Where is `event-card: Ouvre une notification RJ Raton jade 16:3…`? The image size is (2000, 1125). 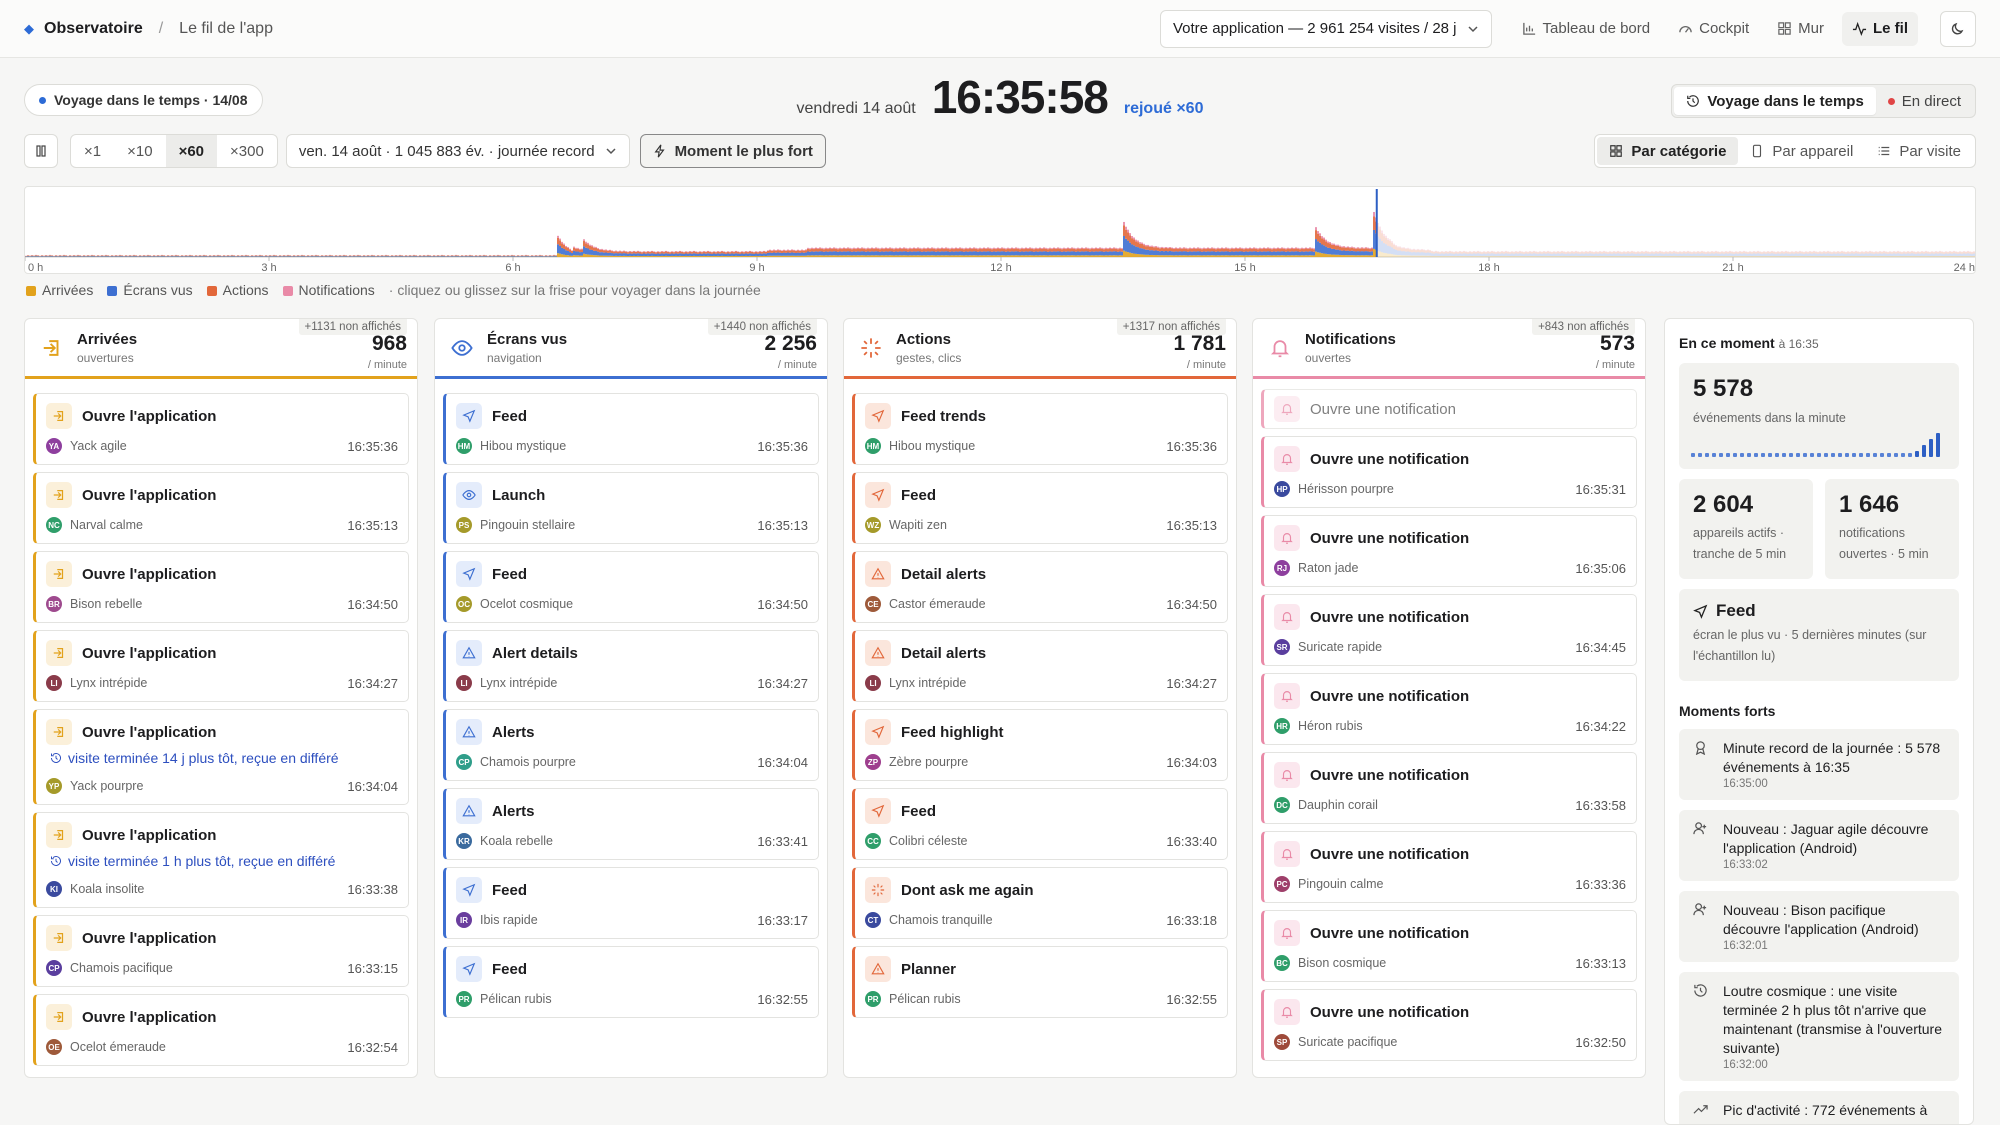 event-card: Ouvre une notification RJ Raton jade 16:3… is located at coordinates (1449, 551).